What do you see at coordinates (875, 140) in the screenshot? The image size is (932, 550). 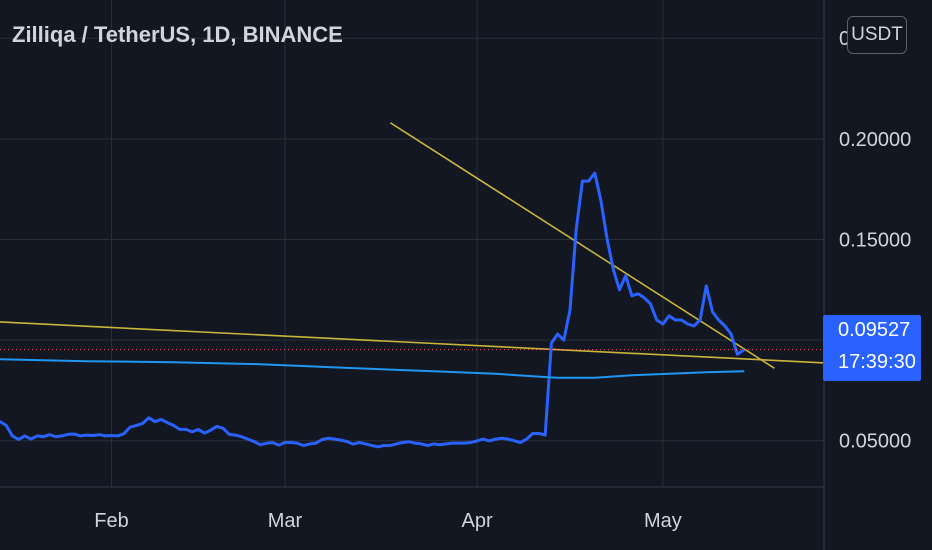 I see `y-tick-label: 0.20000` at bounding box center [875, 140].